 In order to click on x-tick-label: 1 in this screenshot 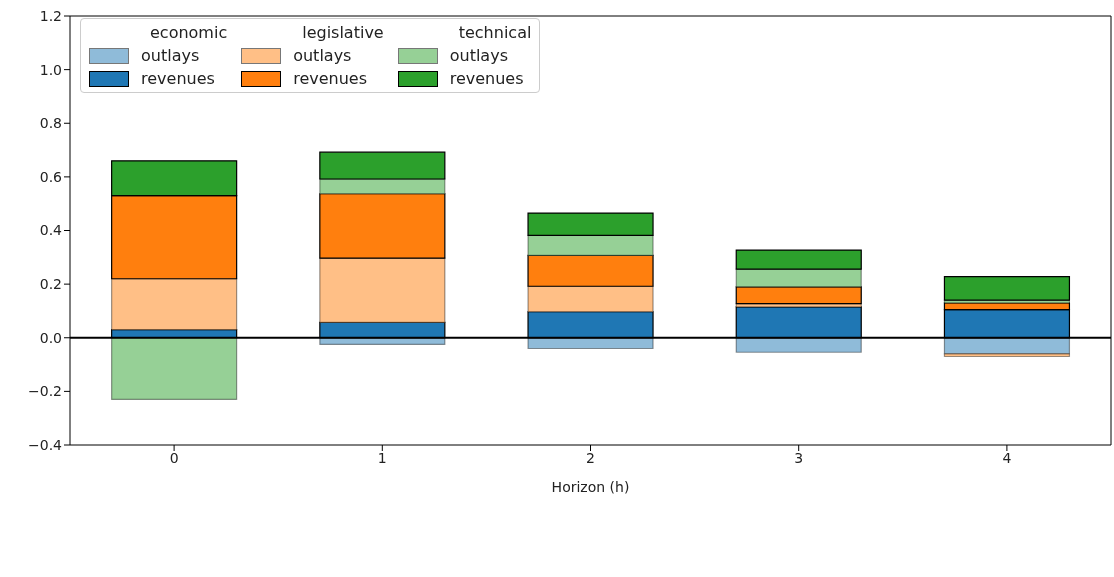, I will do `click(382, 457)`.